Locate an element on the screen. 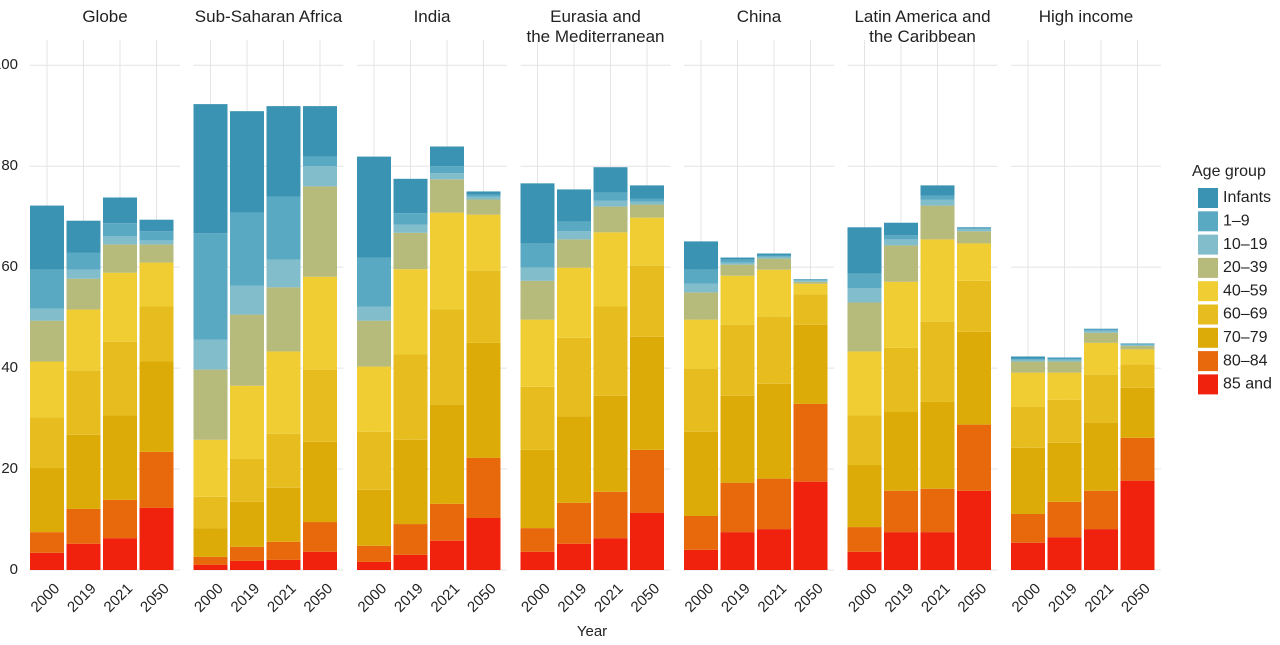 This screenshot has width=1280, height=645. panel-title: Sub-Saharan Africa is located at coordinates (269, 16).